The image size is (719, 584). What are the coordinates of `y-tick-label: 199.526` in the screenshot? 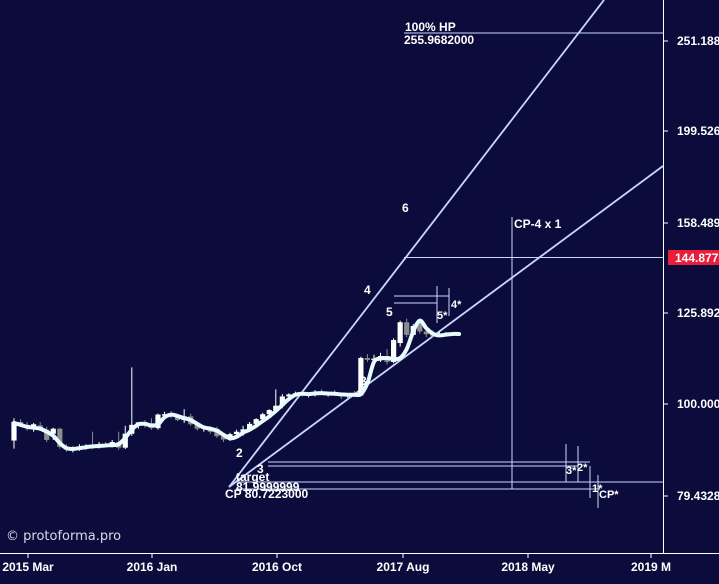 It's located at (698, 131).